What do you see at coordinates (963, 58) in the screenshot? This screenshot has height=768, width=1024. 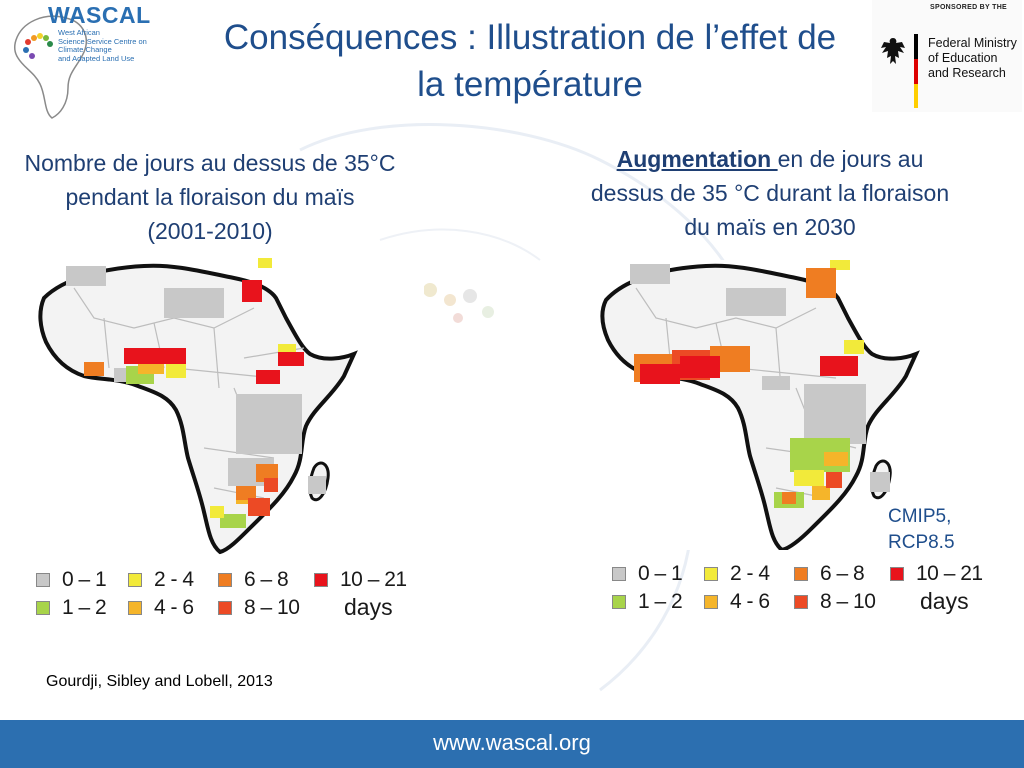 I see `ministry-line: of Education` at bounding box center [963, 58].